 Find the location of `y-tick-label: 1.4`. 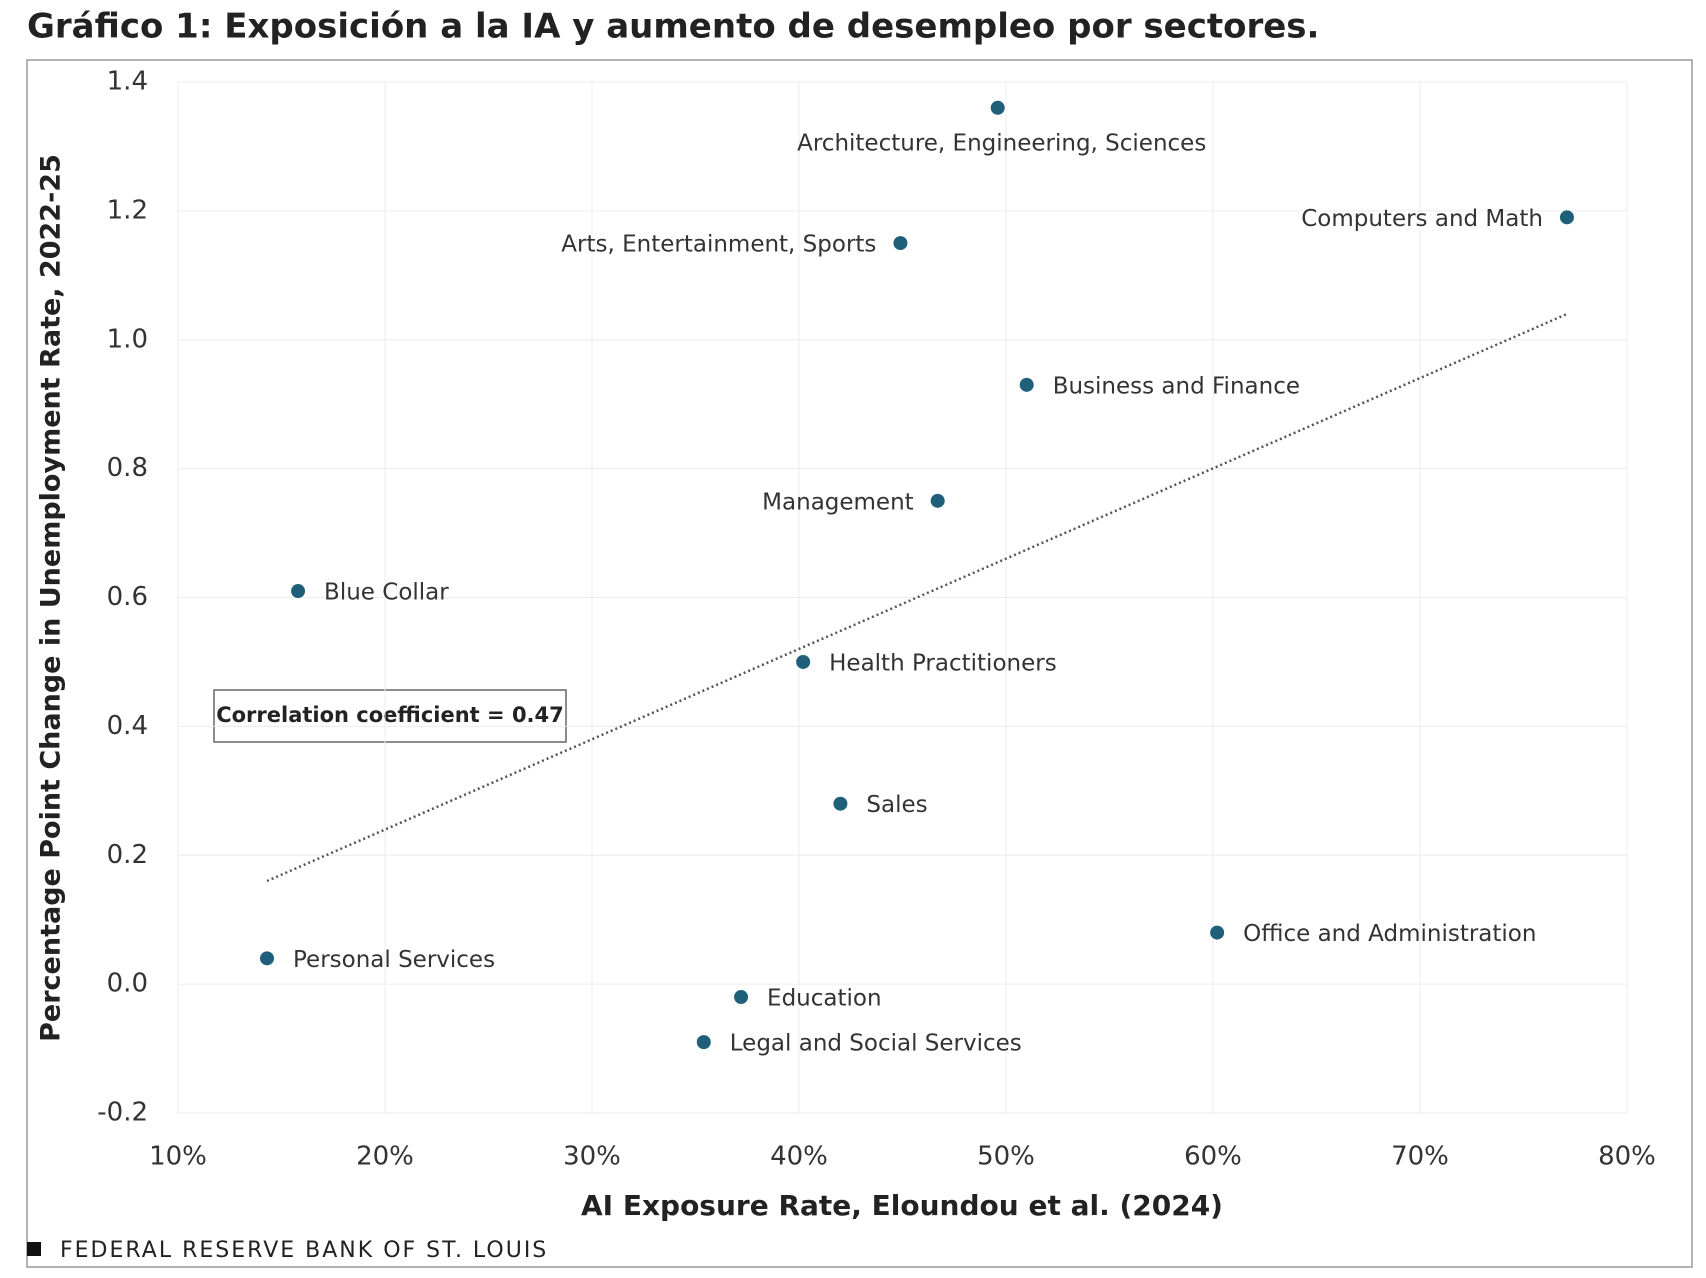

y-tick-label: 1.4 is located at coordinates (127, 82).